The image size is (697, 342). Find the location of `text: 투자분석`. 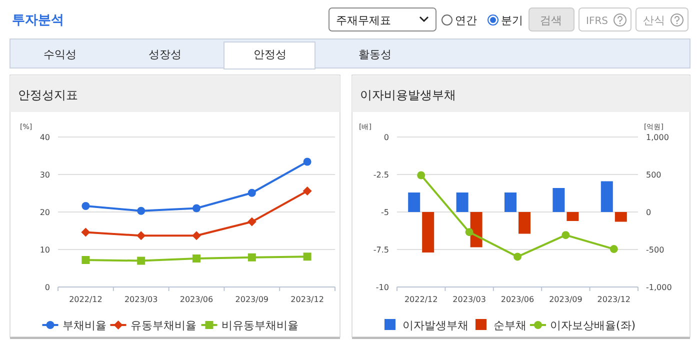

text: 투자분석 is located at coordinates (38, 20).